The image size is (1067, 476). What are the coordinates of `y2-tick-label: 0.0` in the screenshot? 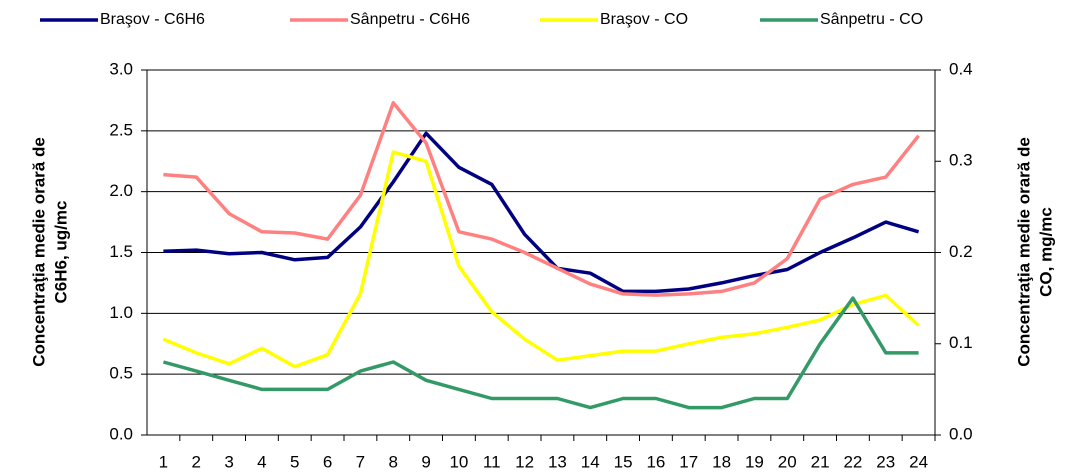 It's located at (961, 433).